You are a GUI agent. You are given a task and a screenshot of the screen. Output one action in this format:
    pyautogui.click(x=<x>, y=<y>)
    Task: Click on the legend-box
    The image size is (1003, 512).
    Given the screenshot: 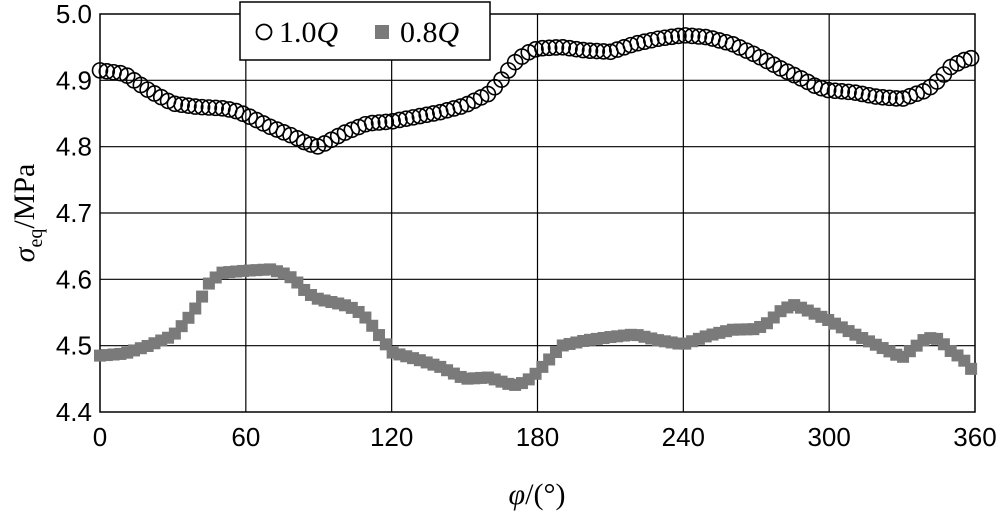 What is the action you would take?
    pyautogui.click(x=365, y=31)
    